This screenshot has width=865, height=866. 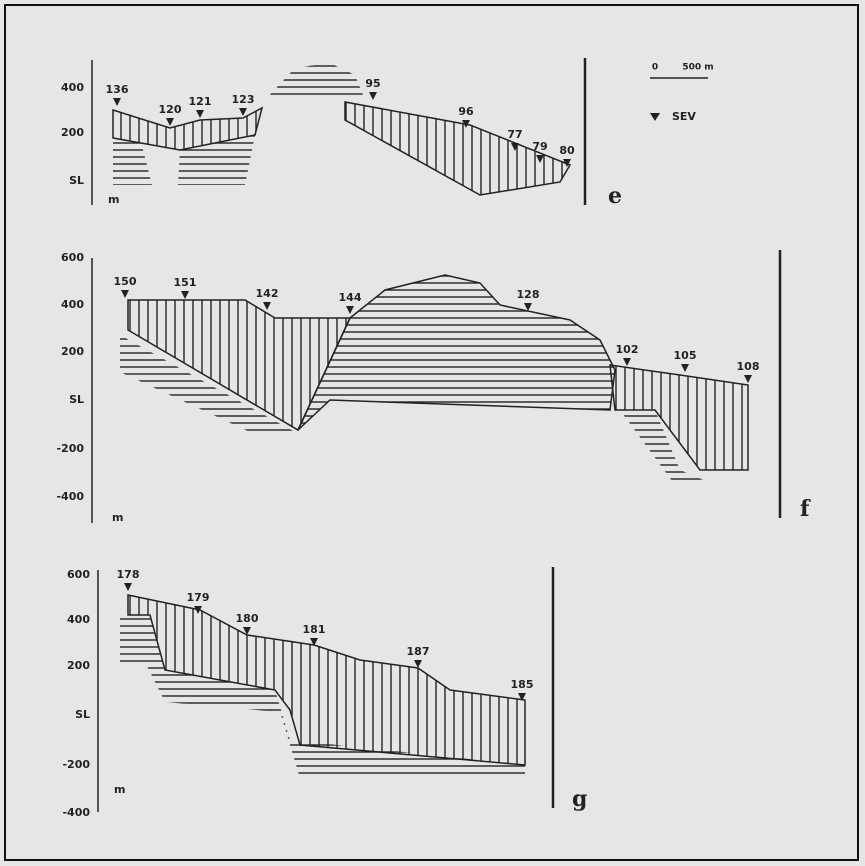 What do you see at coordinates (615, 196) in the screenshot?
I see `panel-letter: e` at bounding box center [615, 196].